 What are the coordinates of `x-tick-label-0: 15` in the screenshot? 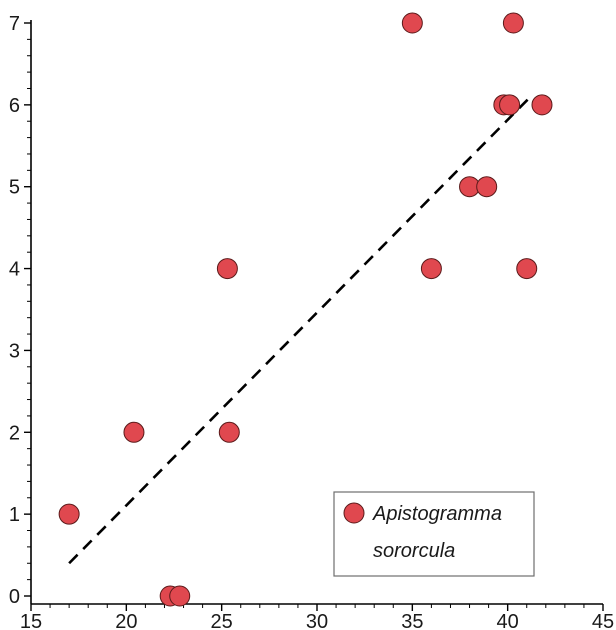 It's located at (31, 620).